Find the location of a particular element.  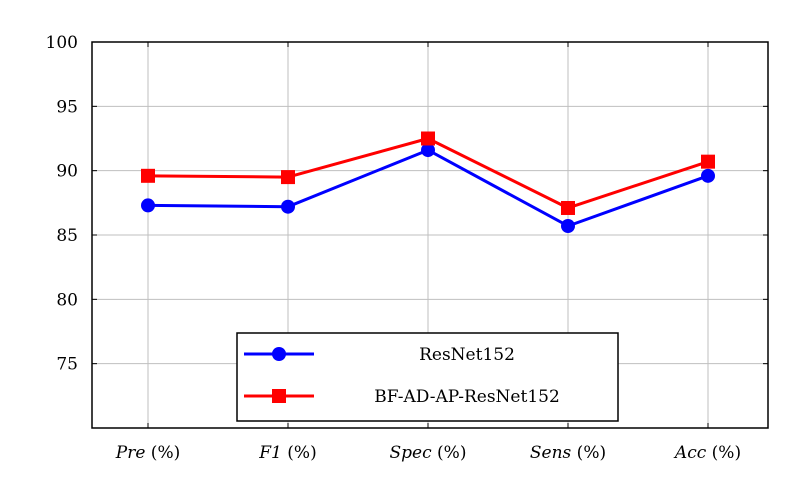

y-tick-label: 80 is located at coordinates (67, 300).